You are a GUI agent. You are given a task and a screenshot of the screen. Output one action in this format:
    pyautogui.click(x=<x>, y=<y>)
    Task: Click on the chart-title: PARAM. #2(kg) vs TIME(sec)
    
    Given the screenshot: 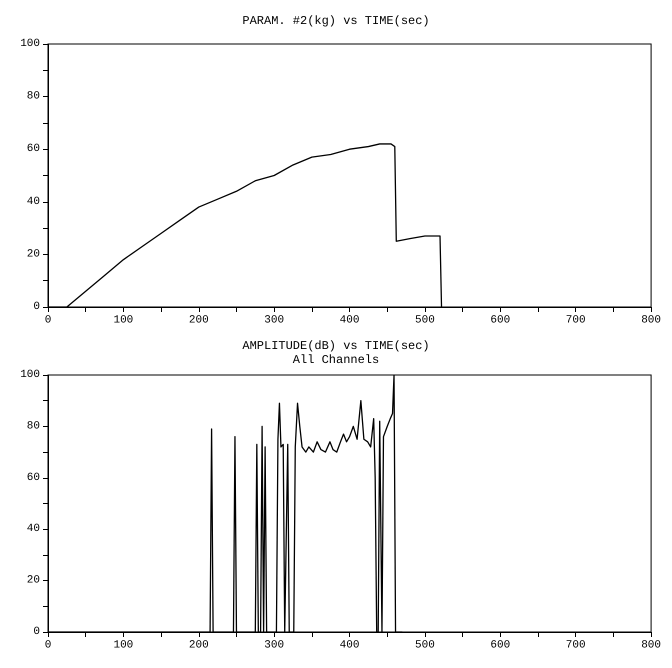 What is the action you would take?
    pyautogui.click(x=336, y=21)
    